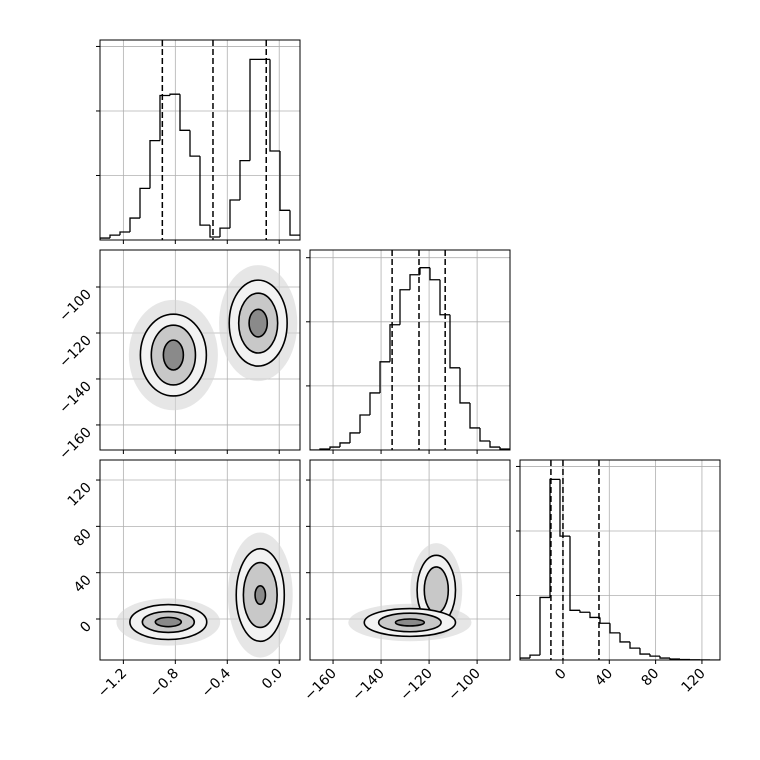 This screenshot has height=760, width=760. What do you see at coordinates (416, 685) in the screenshot?
I see `x-tick-label: −120` at bounding box center [416, 685].